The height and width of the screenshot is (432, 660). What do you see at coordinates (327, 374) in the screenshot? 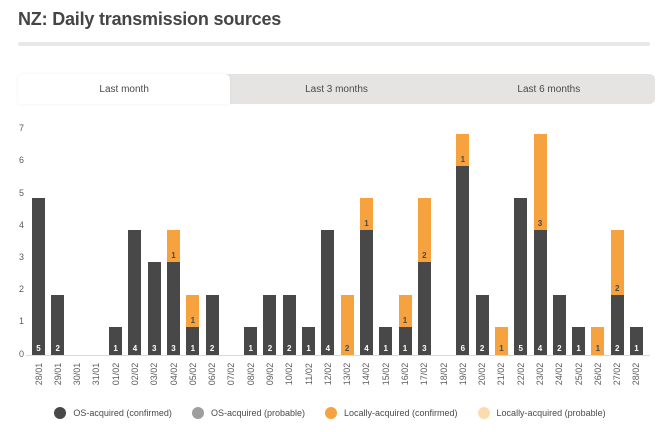
I see `x-axis-label: 12/02` at bounding box center [327, 374].